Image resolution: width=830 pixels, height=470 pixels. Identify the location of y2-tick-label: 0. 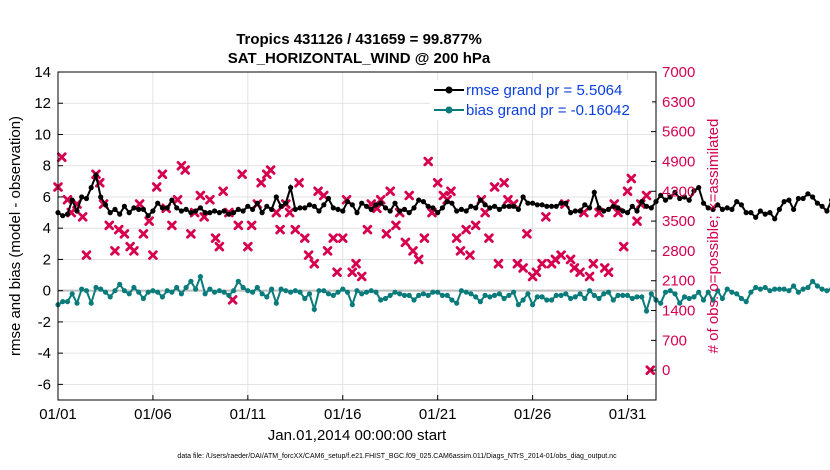
(666, 370).